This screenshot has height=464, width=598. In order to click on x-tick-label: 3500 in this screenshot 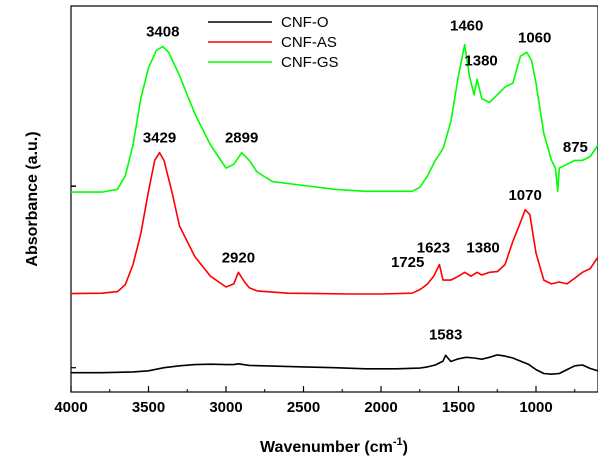, I will do `click(148, 407)`.